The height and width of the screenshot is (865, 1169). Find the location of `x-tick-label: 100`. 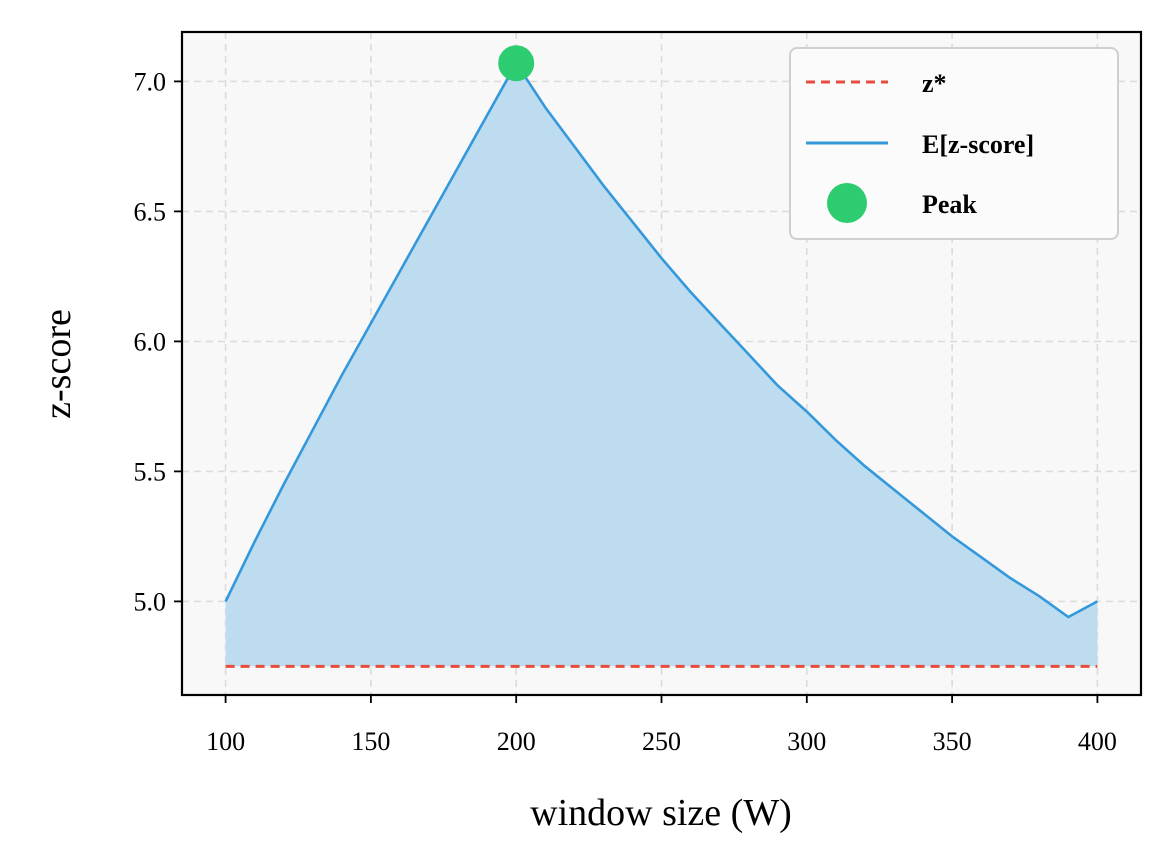

x-tick-label: 100 is located at coordinates (225, 741).